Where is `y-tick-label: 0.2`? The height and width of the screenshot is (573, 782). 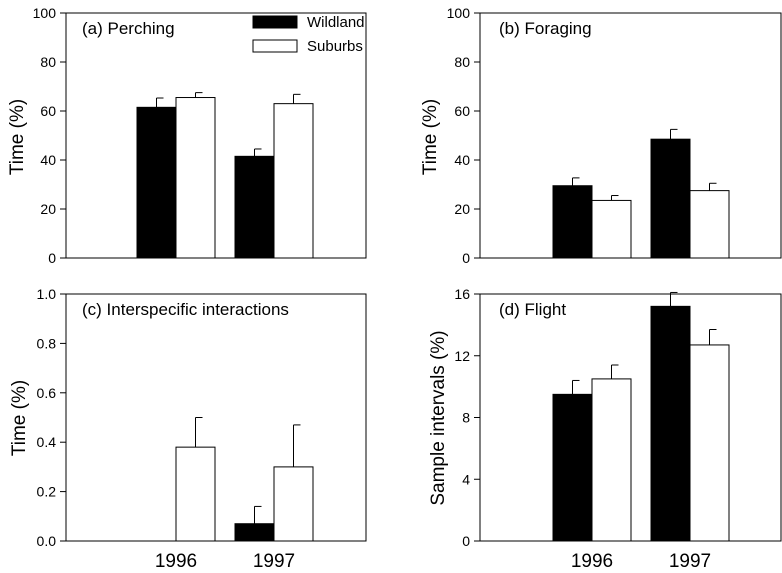
y-tick-label: 0.2 is located at coordinates (47, 492).